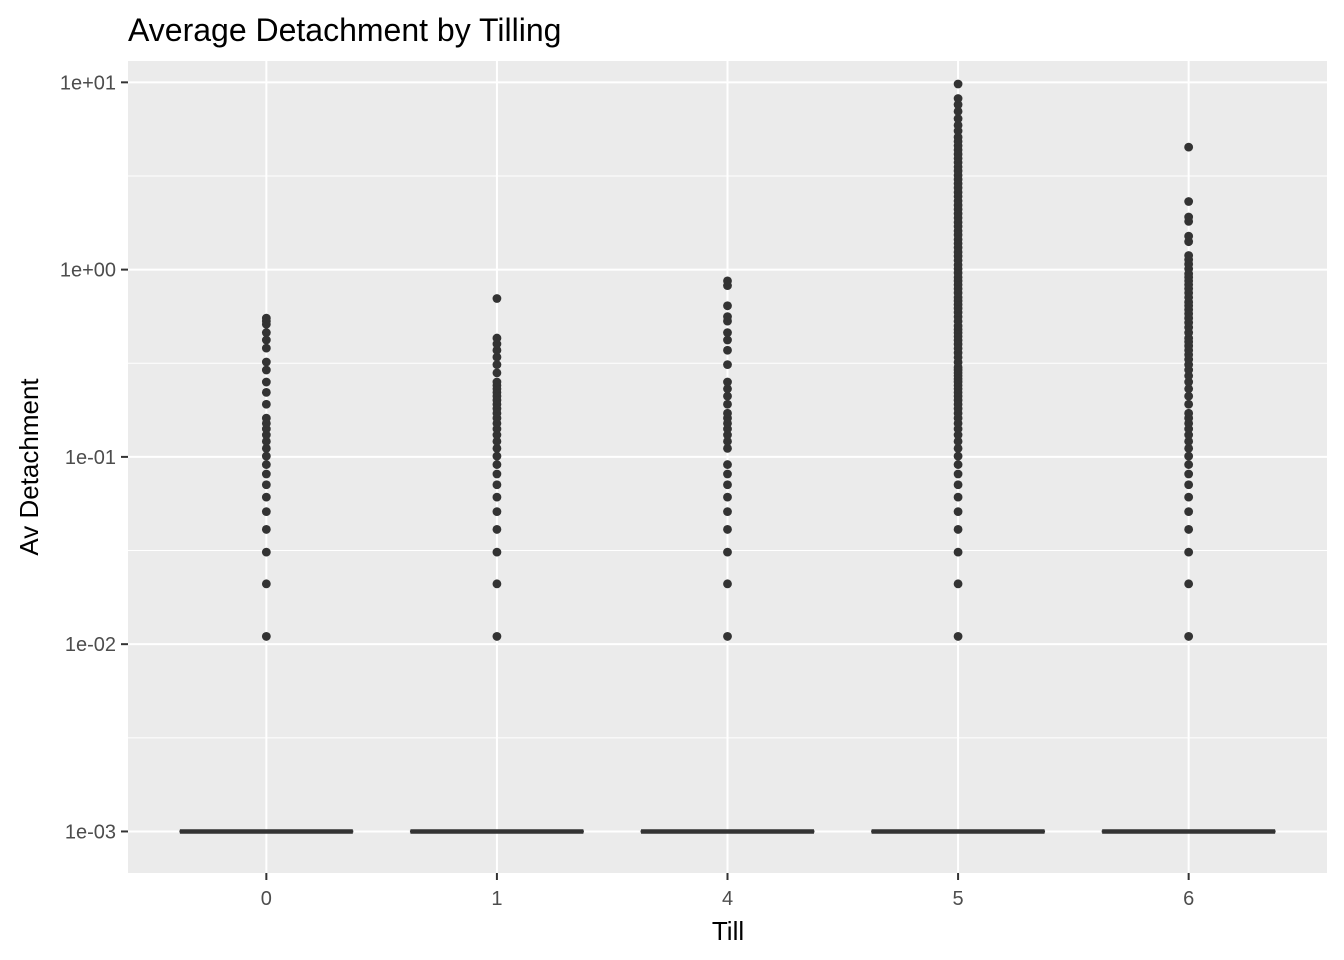 The width and height of the screenshot is (1344, 960). I want to click on y-axis-ticks: 1e-03 1e-02 1e-01 1e+00 1e+01, so click(94, 457).